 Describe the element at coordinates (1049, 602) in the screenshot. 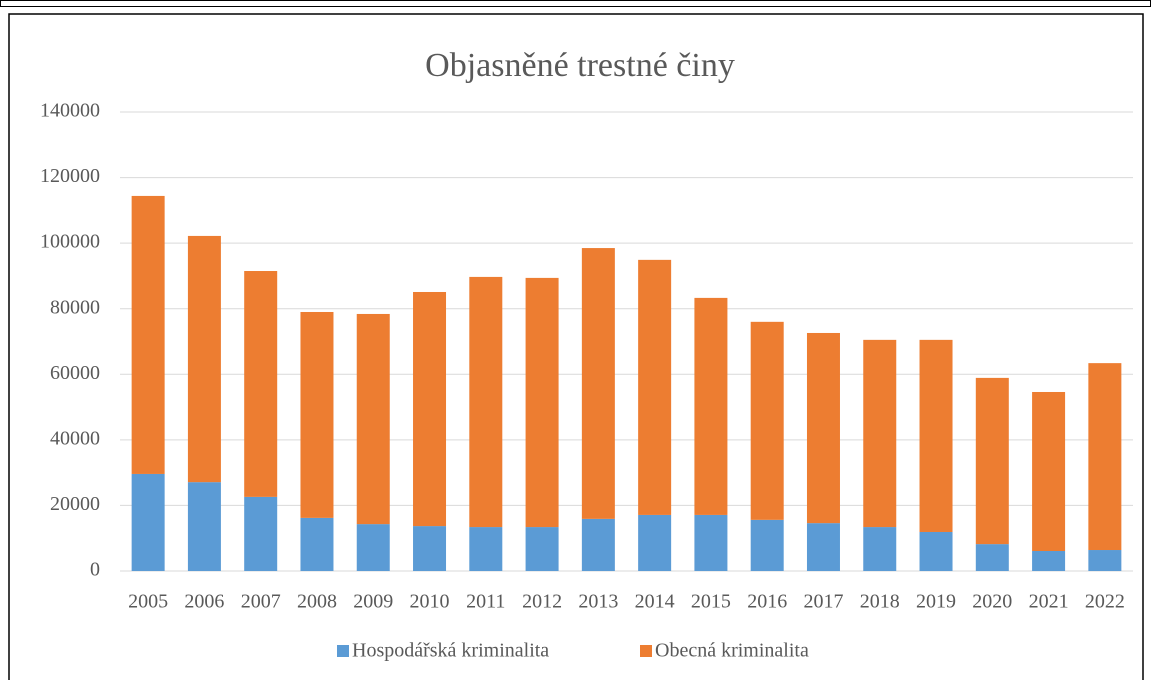

I see `x-tick-label: 2021` at that location.